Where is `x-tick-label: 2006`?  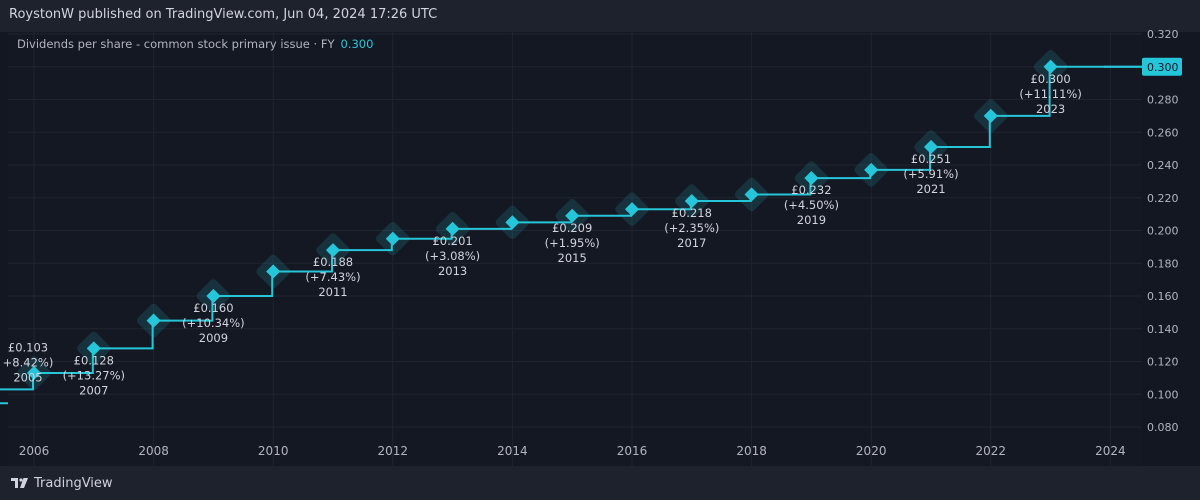 x-tick-label: 2006 is located at coordinates (34, 451).